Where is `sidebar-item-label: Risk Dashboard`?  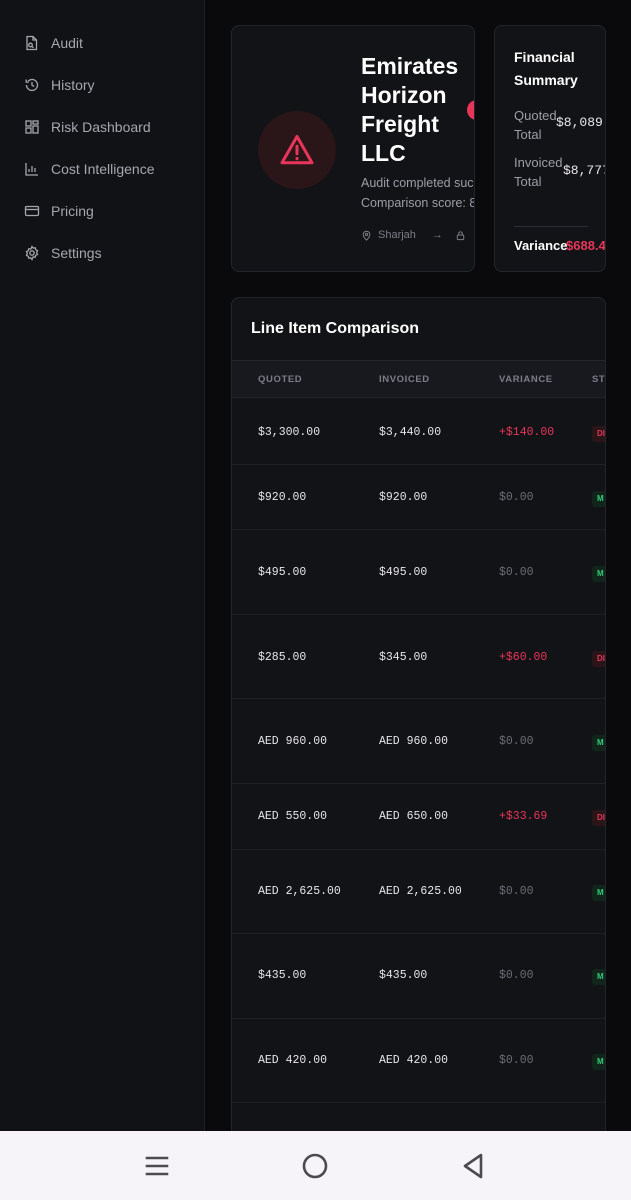
sidebar-item-label: Risk Dashboard is located at coordinates (101, 127).